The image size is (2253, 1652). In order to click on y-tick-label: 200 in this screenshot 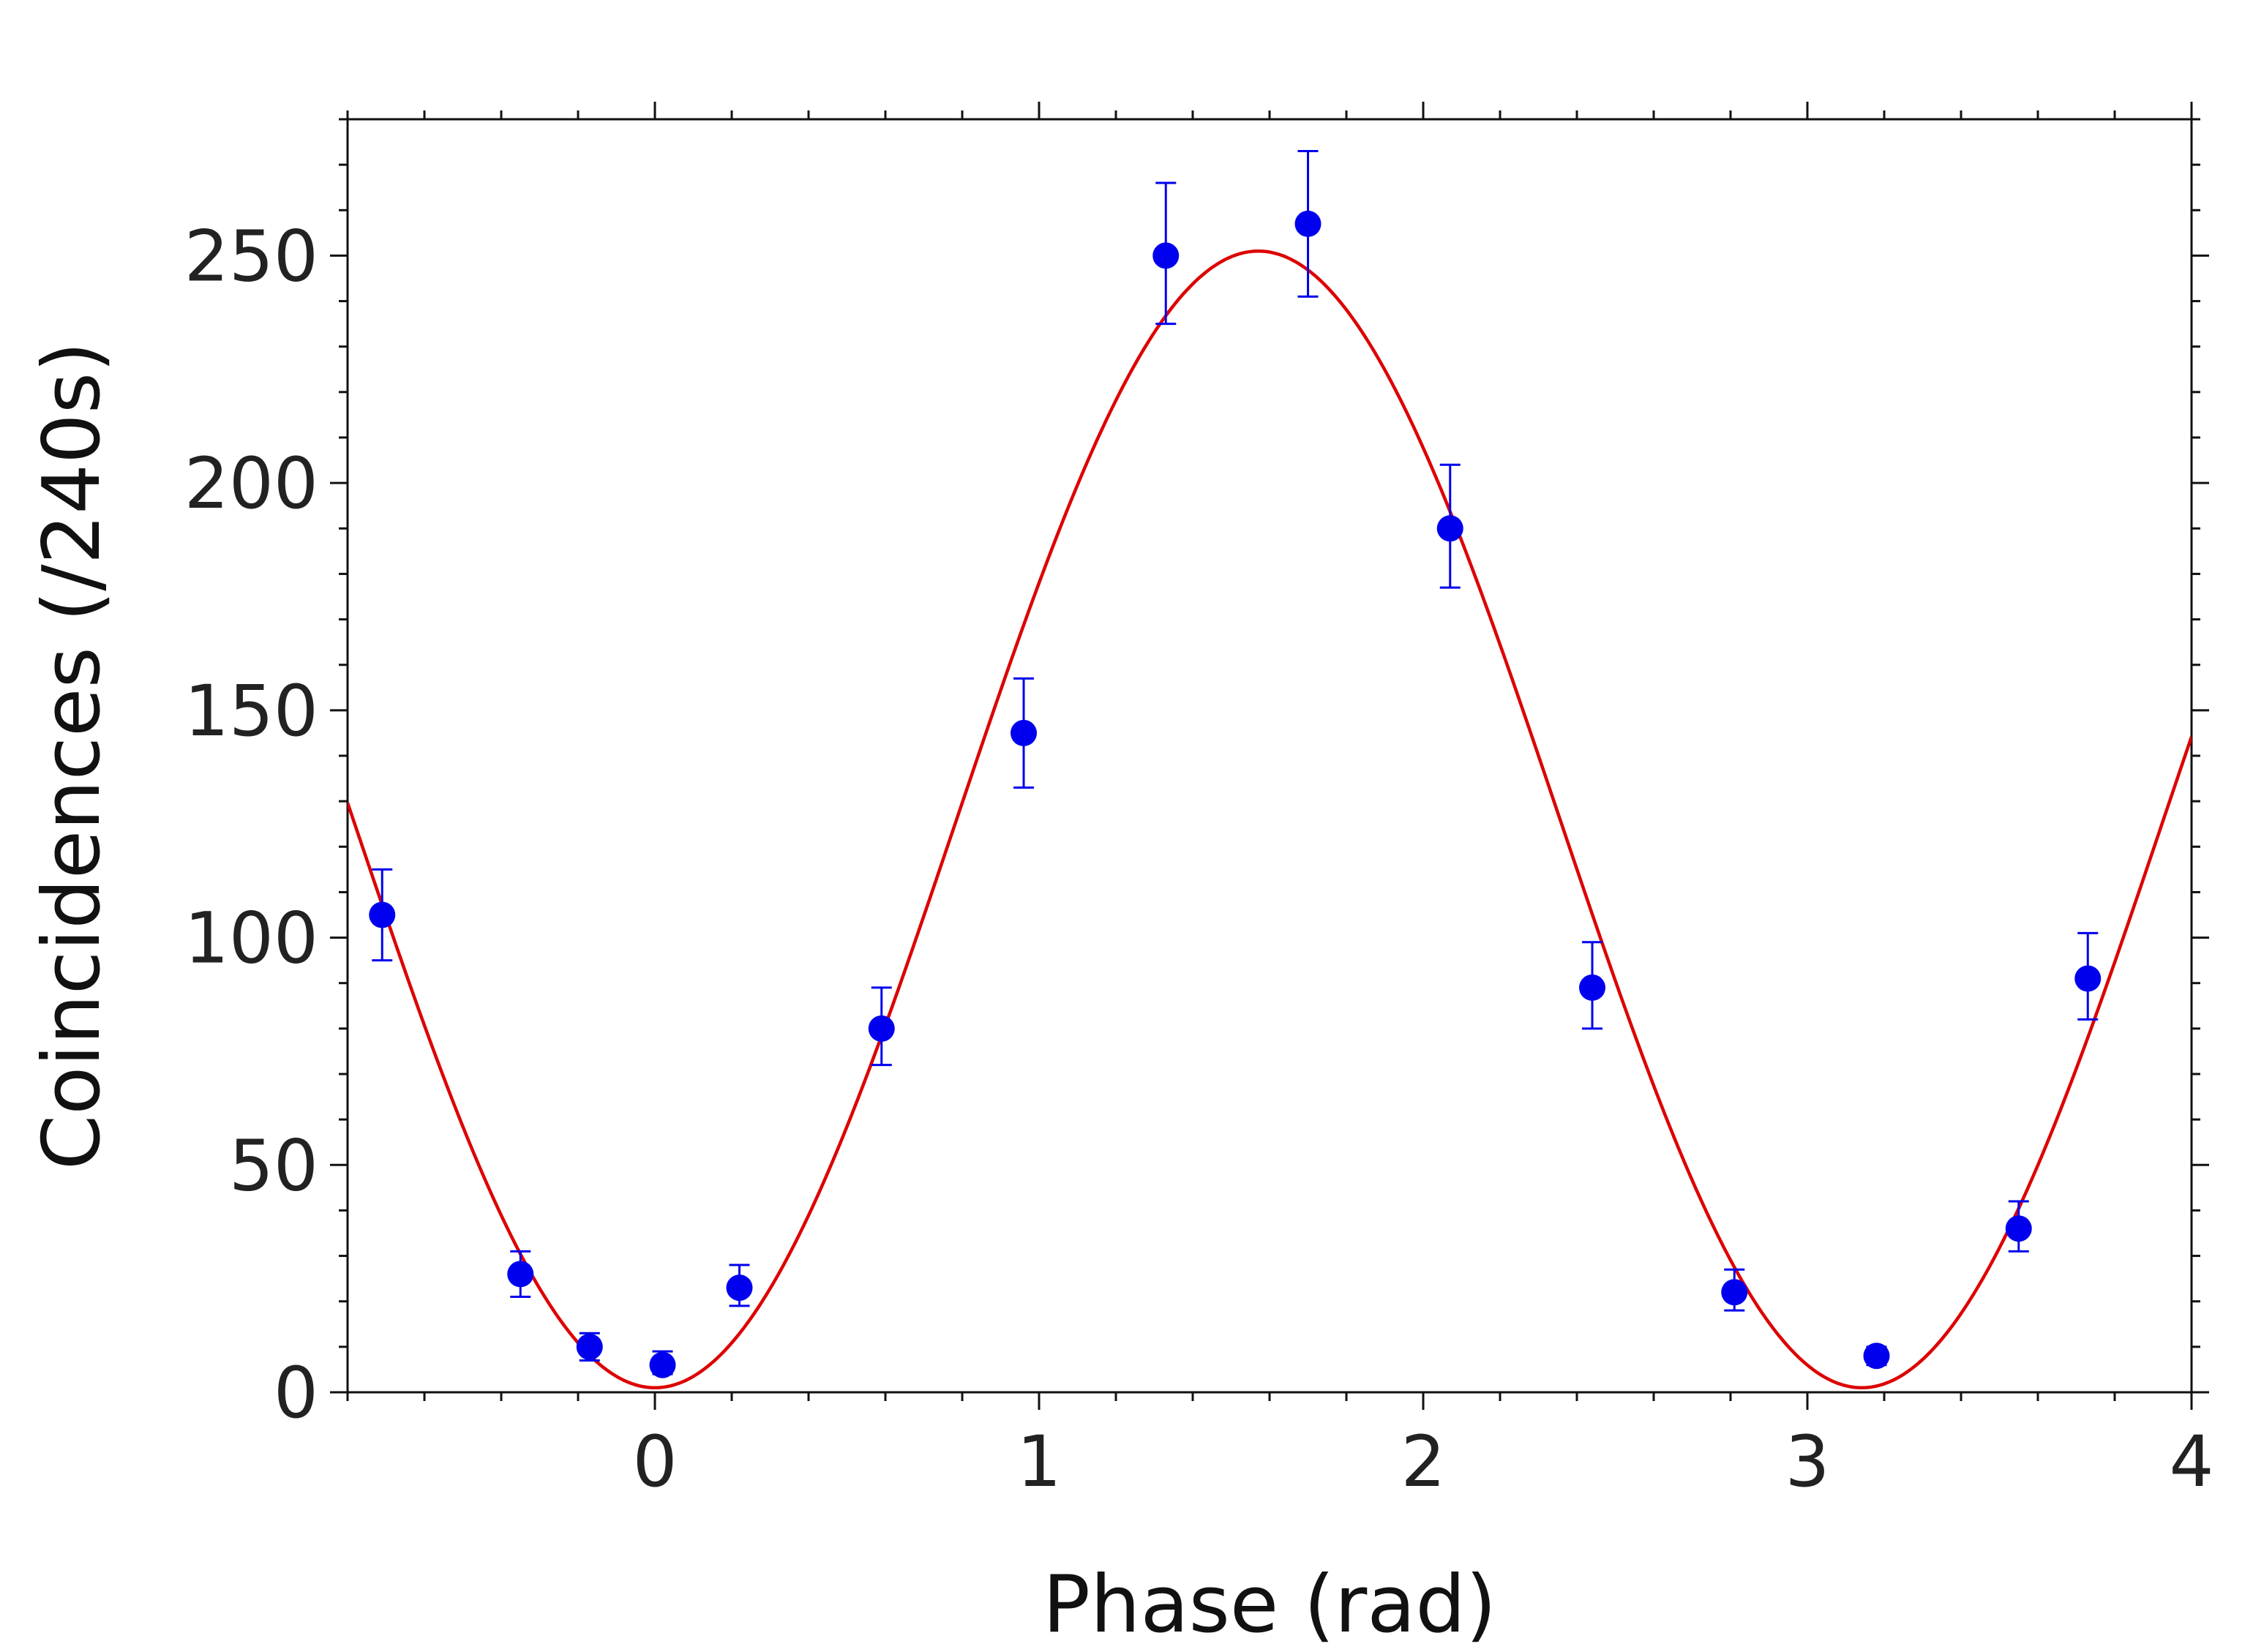, I will do `click(251, 484)`.